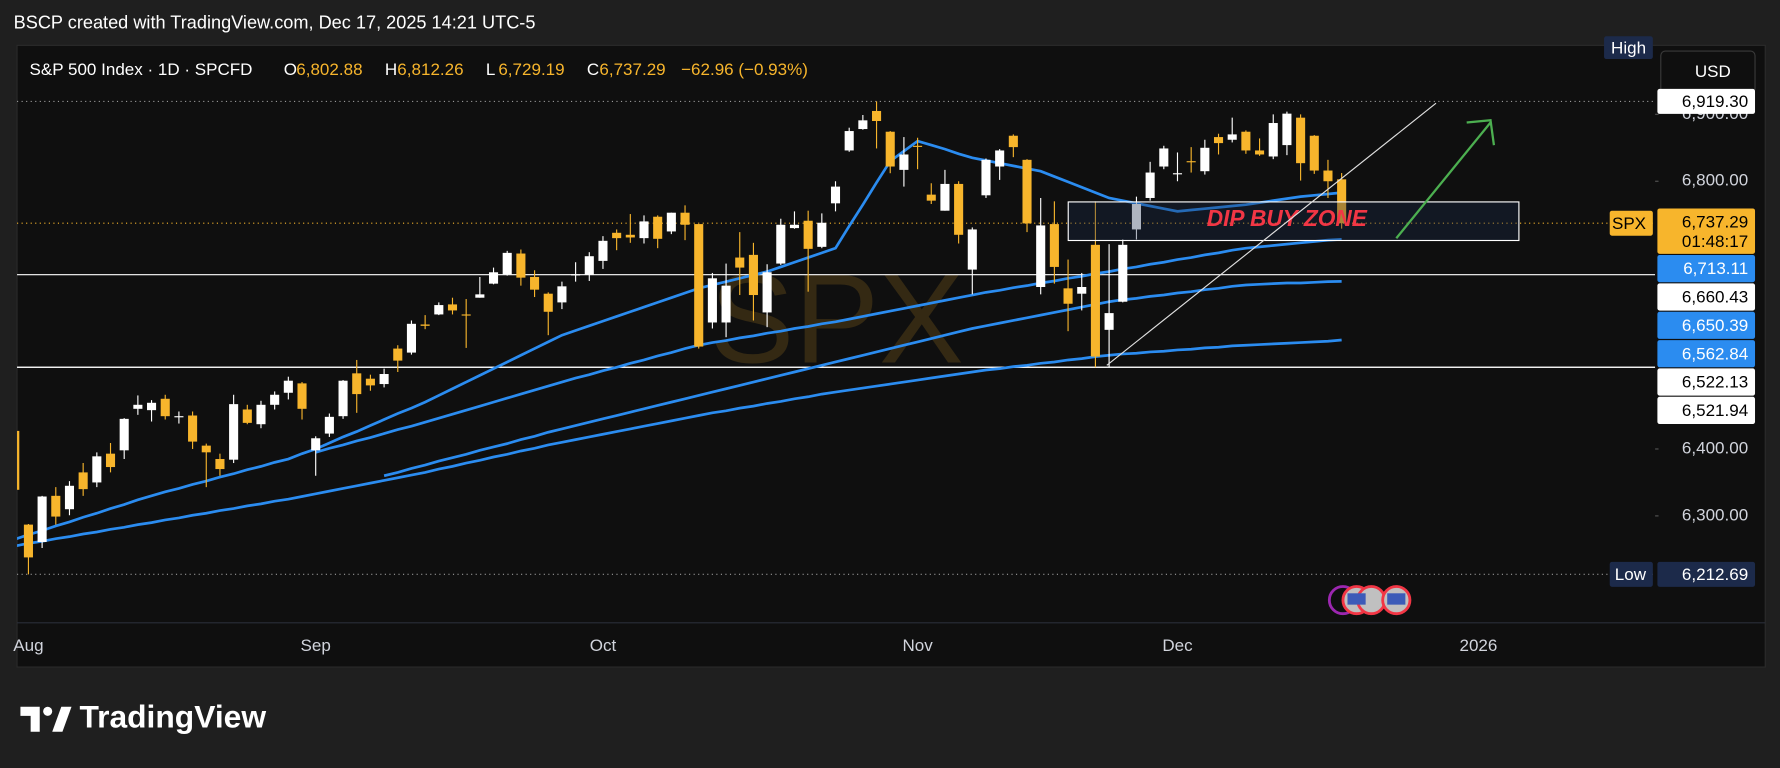 This screenshot has width=1780, height=768. Describe the element at coordinates (1715, 297) in the screenshot. I see `axis-value-label: 6,660.43` at that location.